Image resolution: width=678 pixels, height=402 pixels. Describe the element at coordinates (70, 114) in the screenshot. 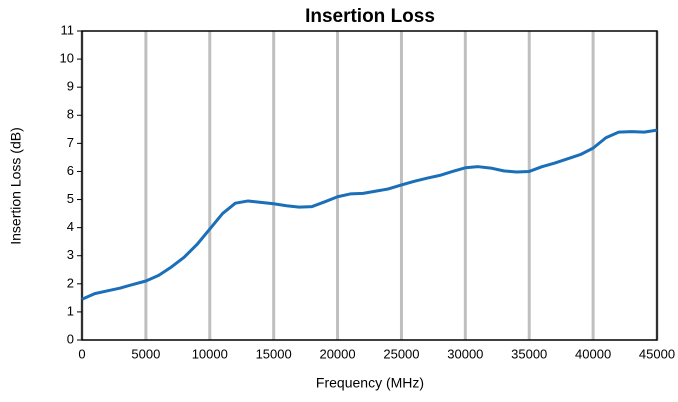

I see `y-tick-label: 8` at that location.